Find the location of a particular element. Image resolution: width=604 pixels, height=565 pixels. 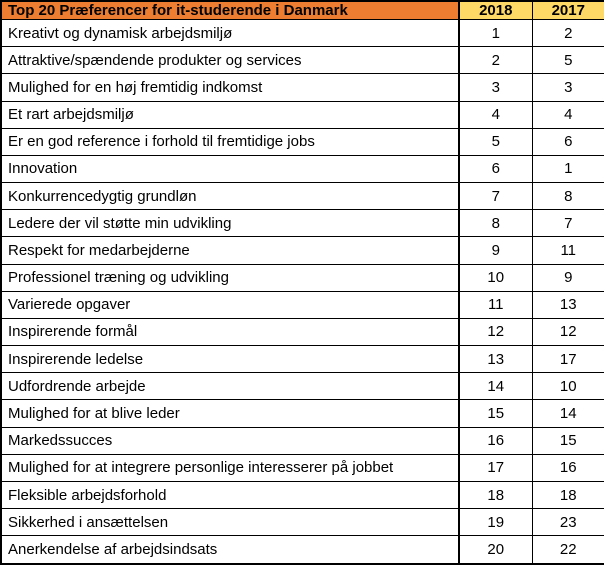

rank-2018-cell: 19 is located at coordinates (495, 522).